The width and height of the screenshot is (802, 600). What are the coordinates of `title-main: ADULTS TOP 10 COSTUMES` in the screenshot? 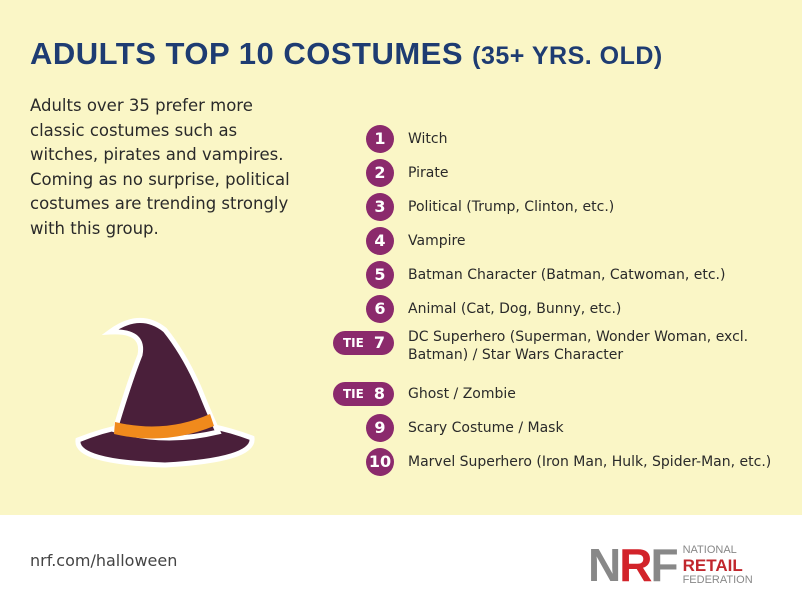 It's located at (247, 53).